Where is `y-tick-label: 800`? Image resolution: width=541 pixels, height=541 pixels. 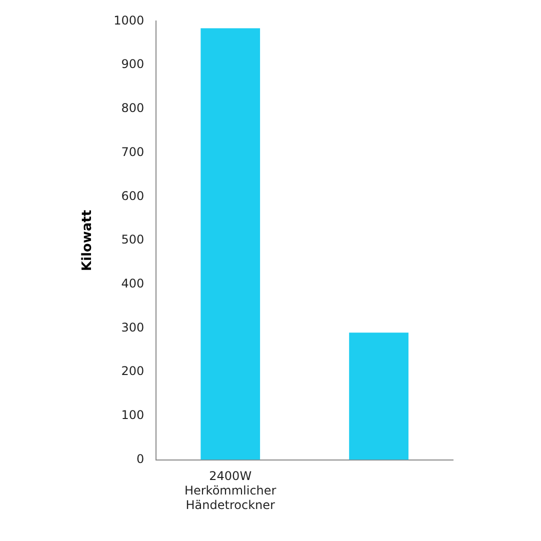
y-tick-label: 800 is located at coordinates (132, 108).